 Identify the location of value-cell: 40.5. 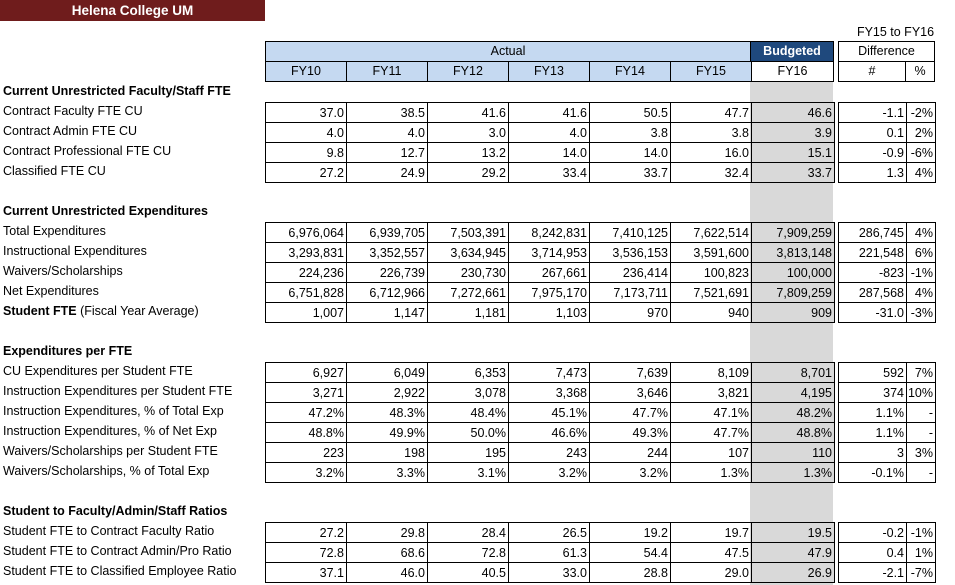
(468, 572).